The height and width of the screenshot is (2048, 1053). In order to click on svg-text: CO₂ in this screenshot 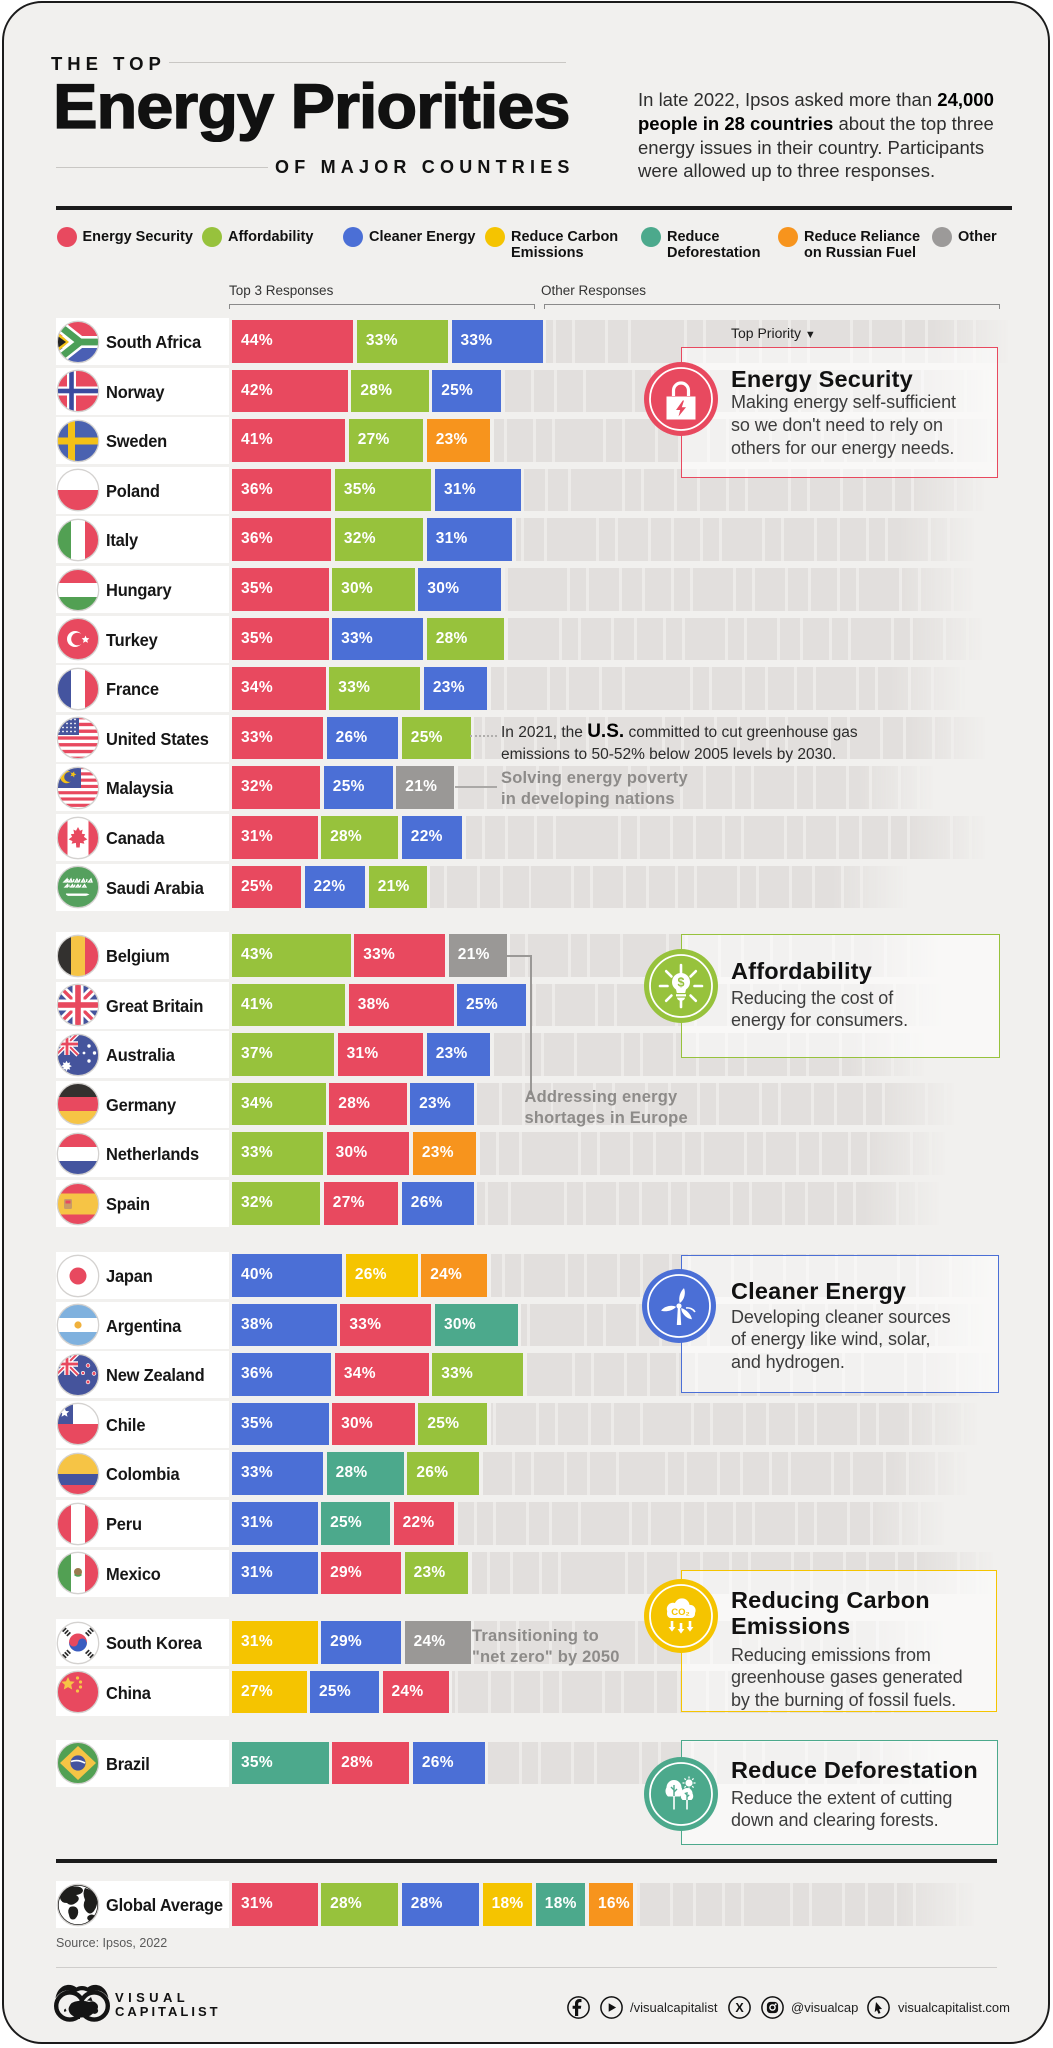, I will do `click(680, 1612)`.